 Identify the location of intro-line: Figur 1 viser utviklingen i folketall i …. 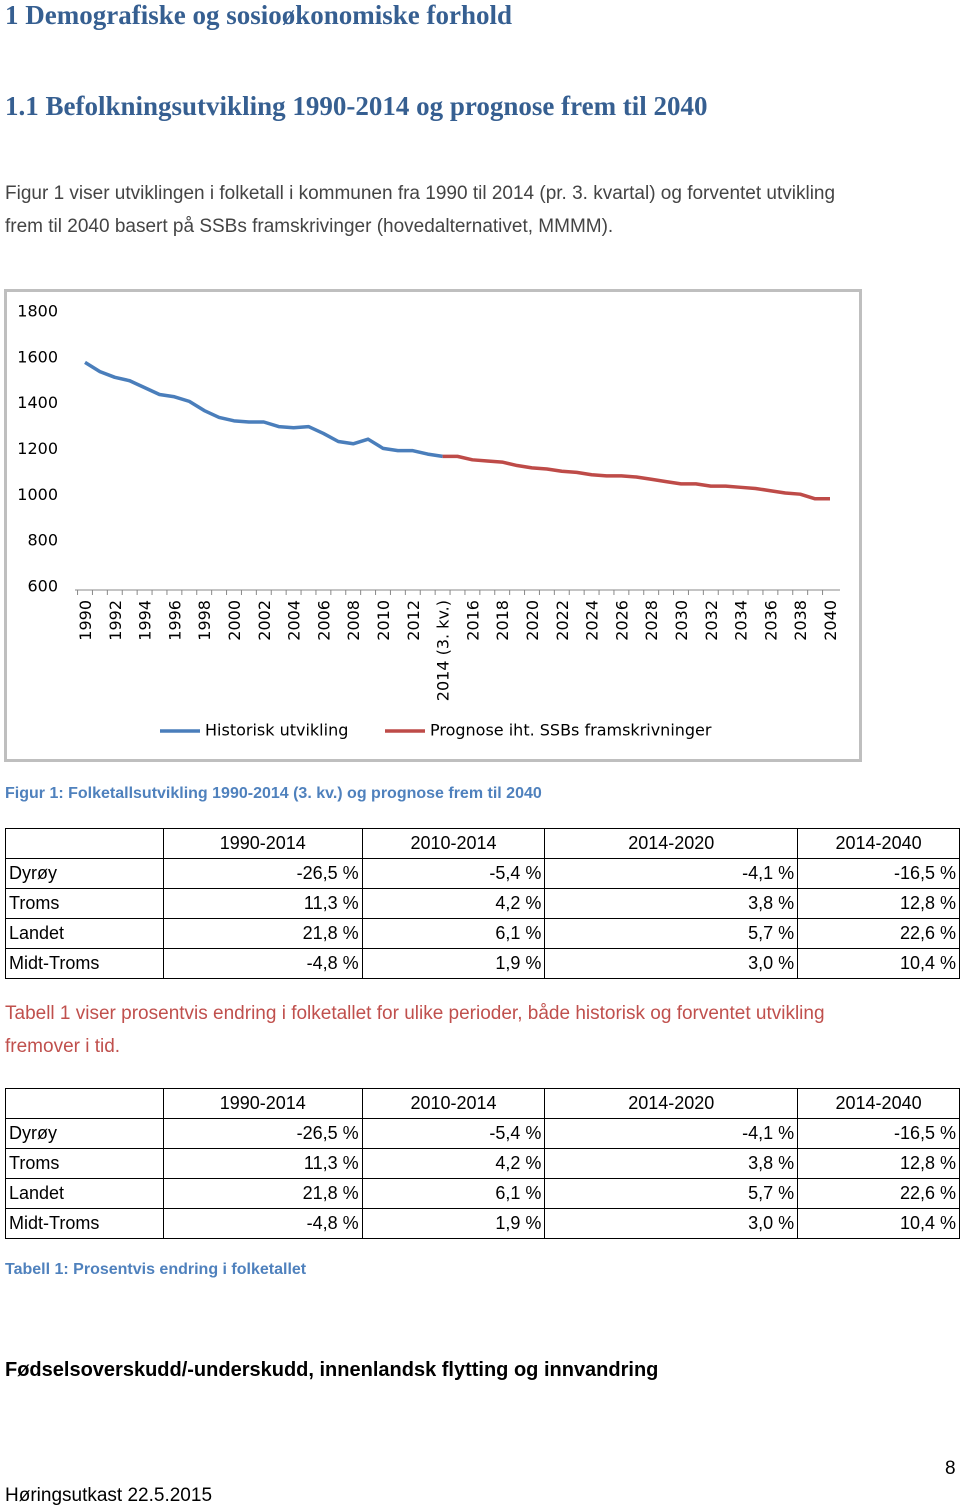
(420, 193).